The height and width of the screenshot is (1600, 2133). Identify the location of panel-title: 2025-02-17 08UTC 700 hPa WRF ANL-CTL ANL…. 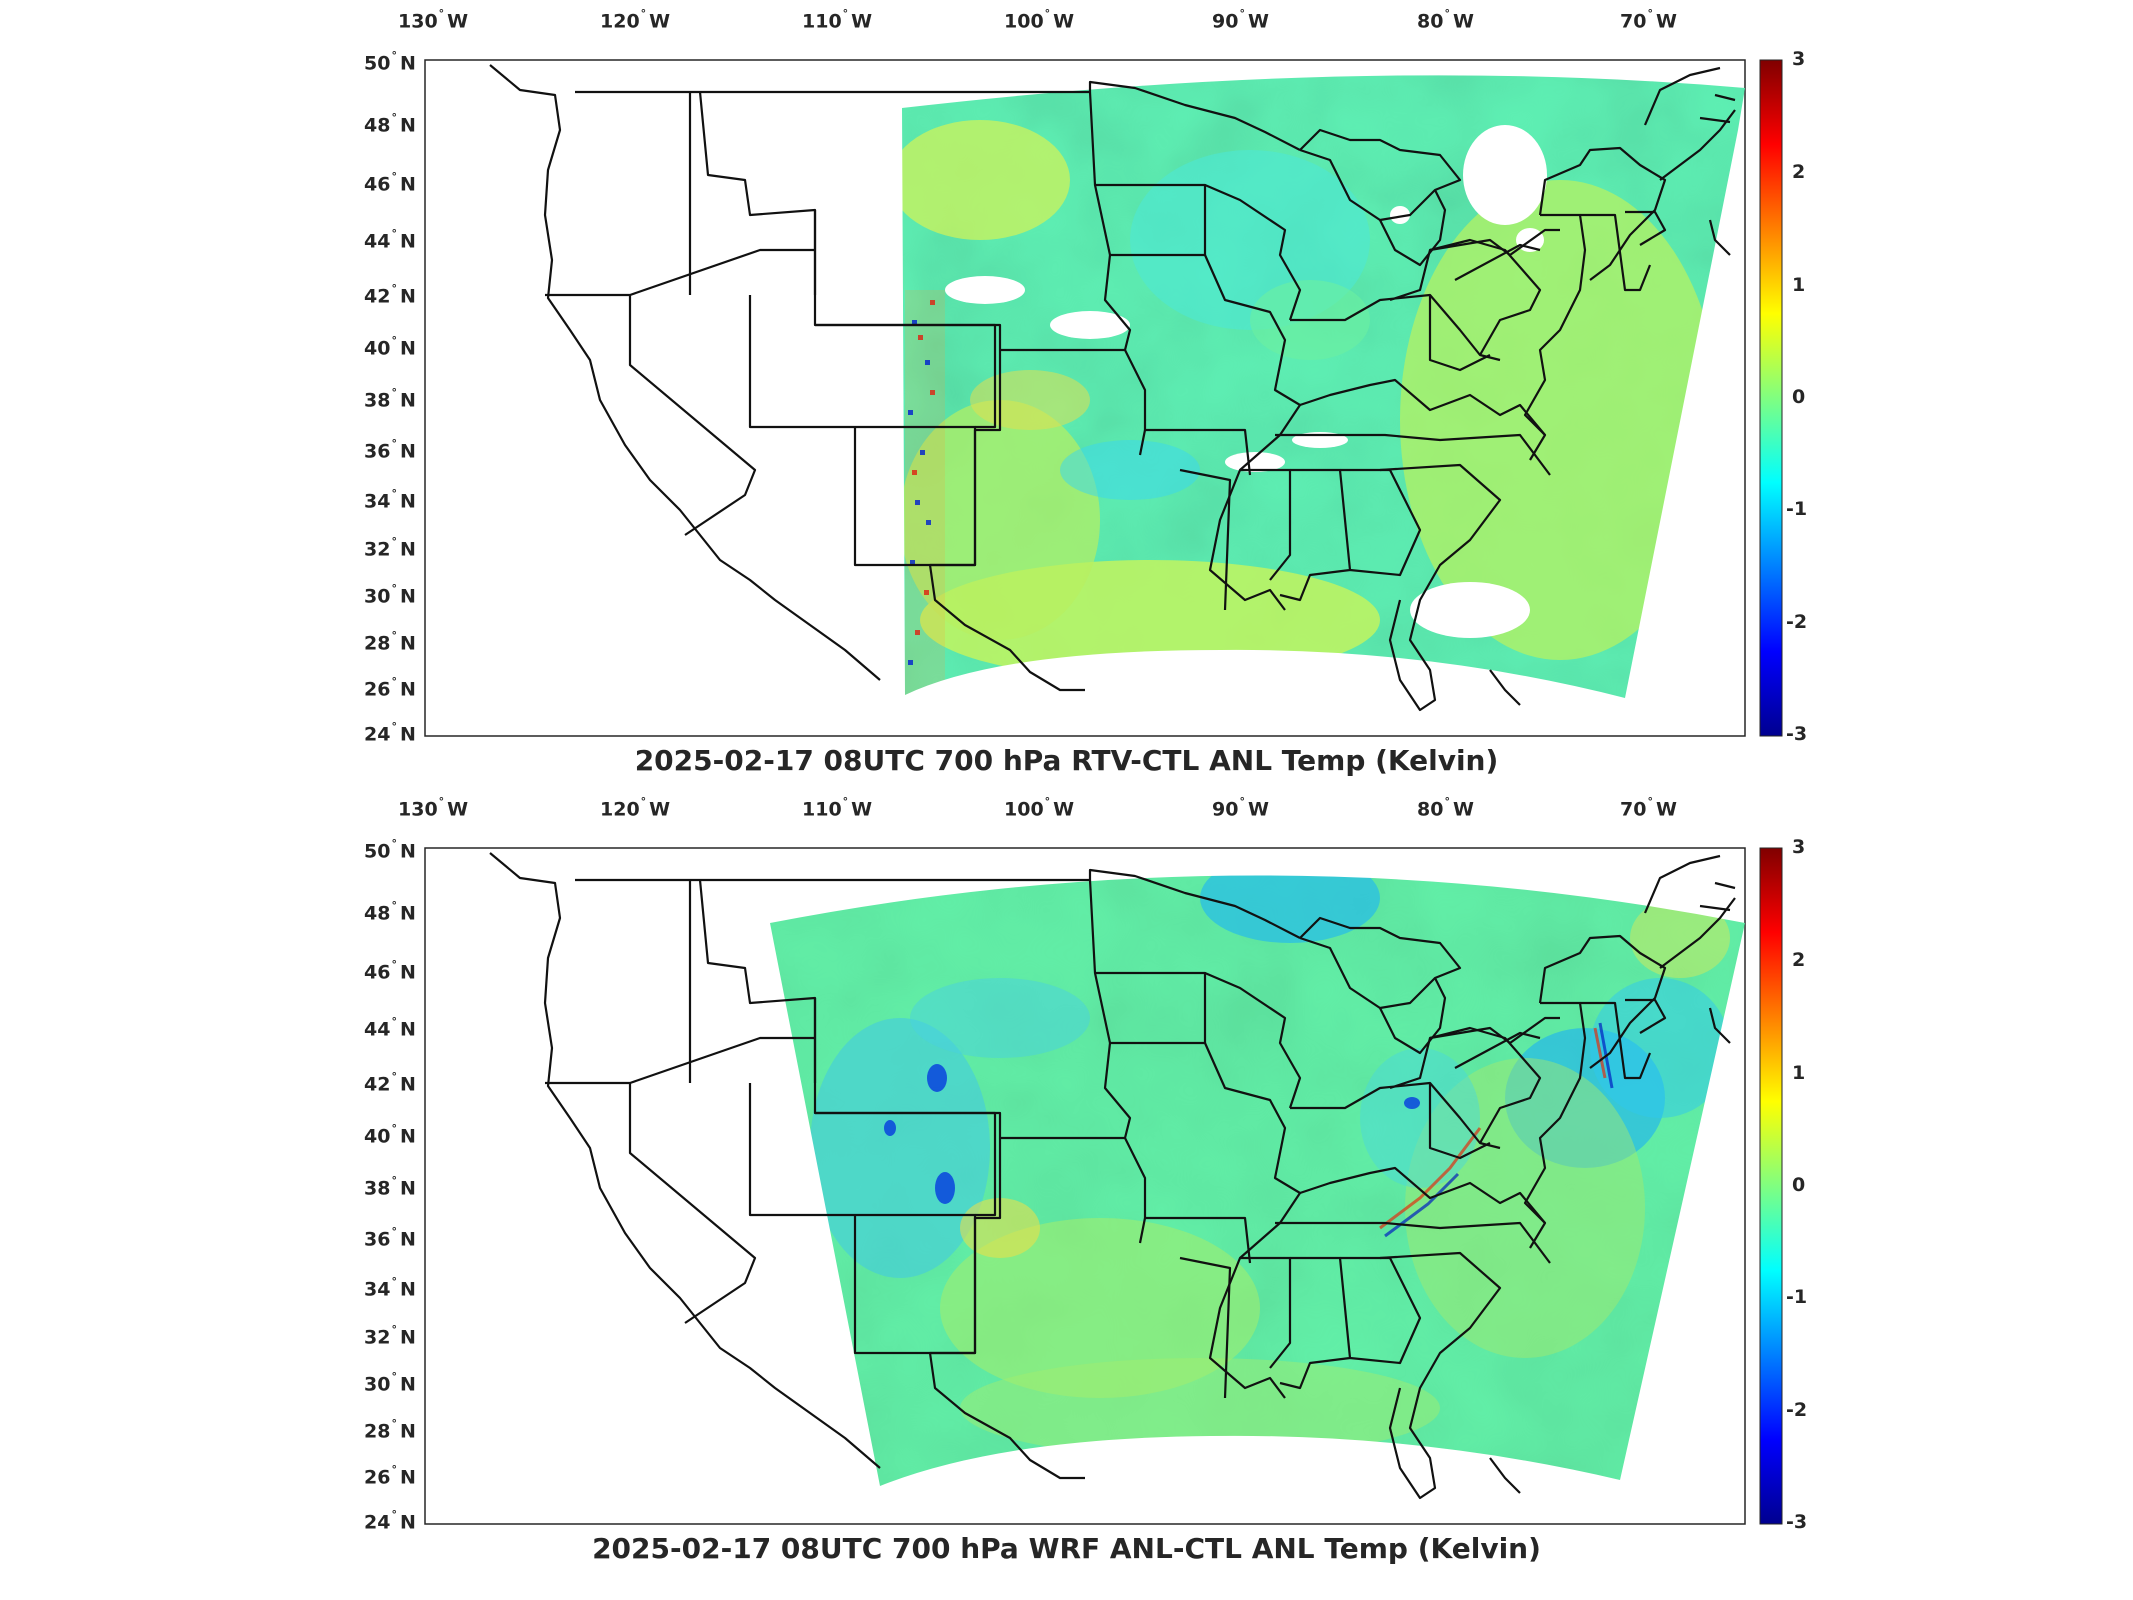
(1066, 1548).